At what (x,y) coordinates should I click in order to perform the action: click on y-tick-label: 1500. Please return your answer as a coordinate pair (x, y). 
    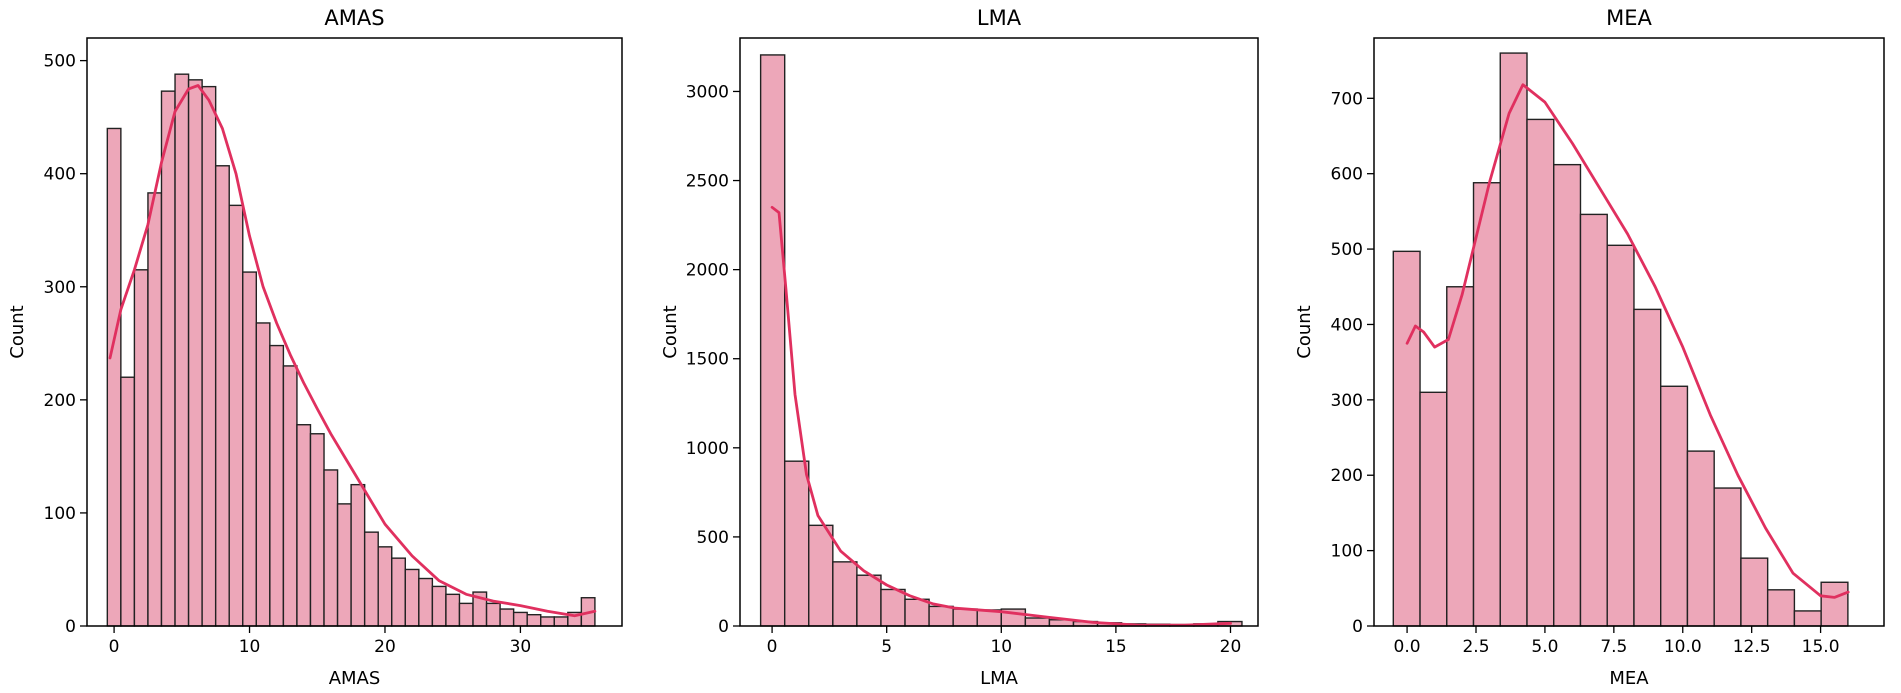
    Looking at the image, I should click on (707, 360).